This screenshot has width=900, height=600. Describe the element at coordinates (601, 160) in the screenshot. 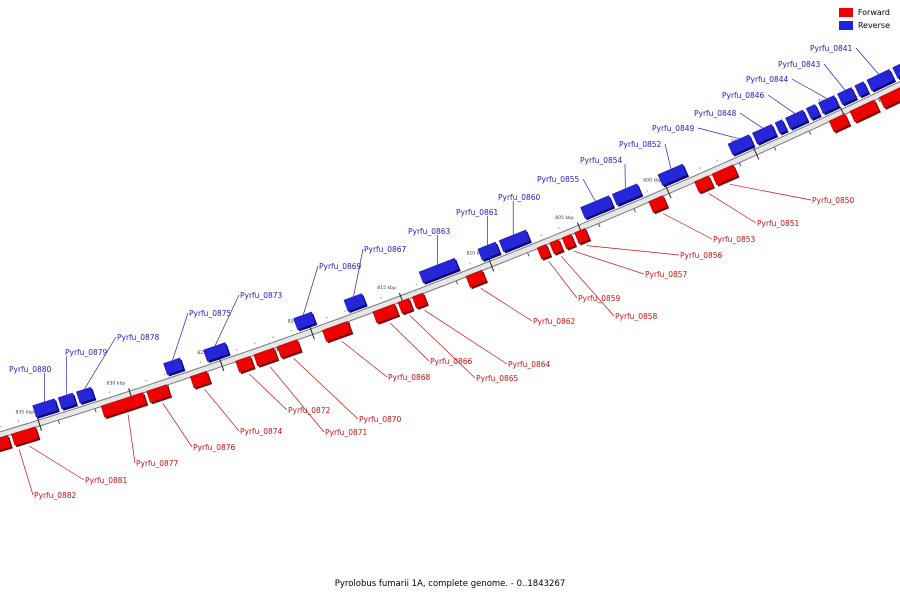

I see `gene-label: Pyrfu_0854` at that location.